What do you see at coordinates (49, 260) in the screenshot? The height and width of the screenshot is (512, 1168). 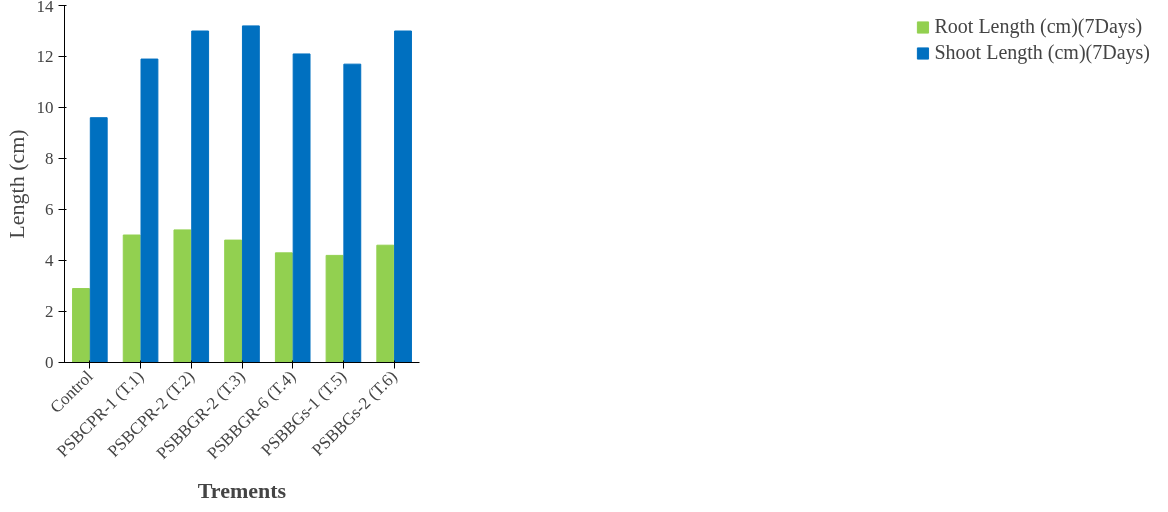 I see `y-tick-label: 4` at bounding box center [49, 260].